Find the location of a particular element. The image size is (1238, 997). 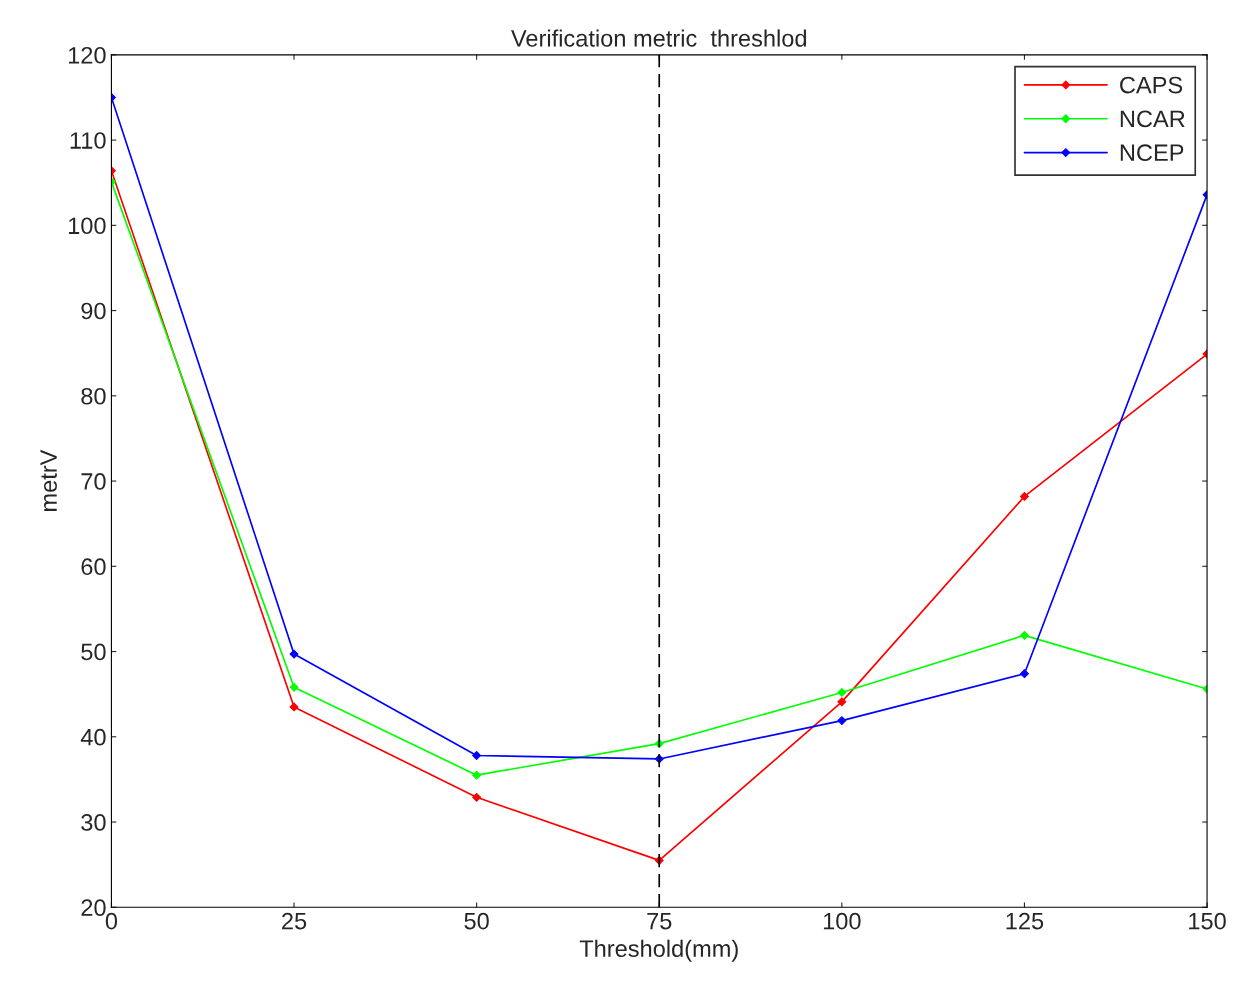

y-tick-label: 40 is located at coordinates (93, 737).